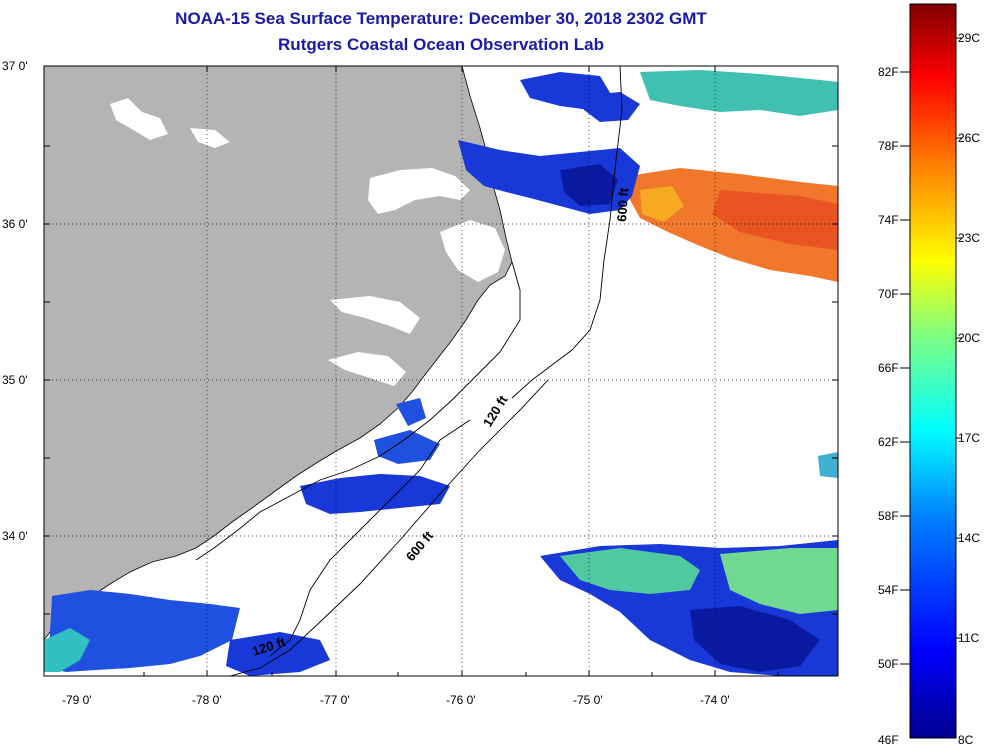 The image size is (984, 754). What do you see at coordinates (441, 44) in the screenshot?
I see `map-subtitle: Rutgers Coastal Ocean Observation Lab` at bounding box center [441, 44].